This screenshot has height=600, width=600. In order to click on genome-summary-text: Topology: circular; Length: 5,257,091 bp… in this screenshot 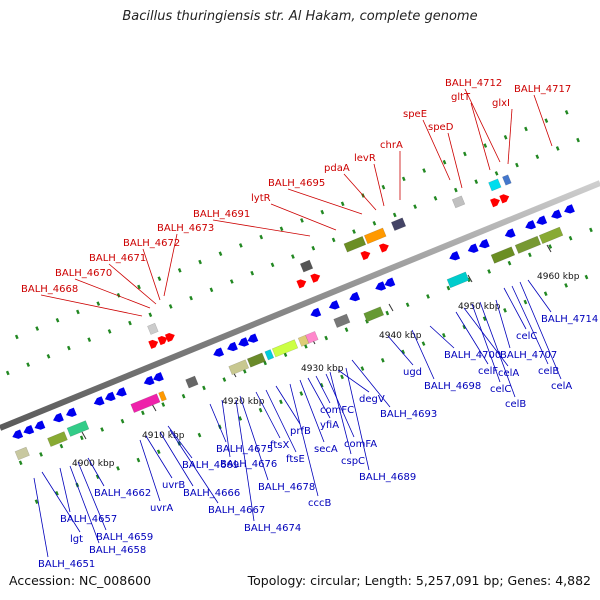, I will do `click(419, 580)`.